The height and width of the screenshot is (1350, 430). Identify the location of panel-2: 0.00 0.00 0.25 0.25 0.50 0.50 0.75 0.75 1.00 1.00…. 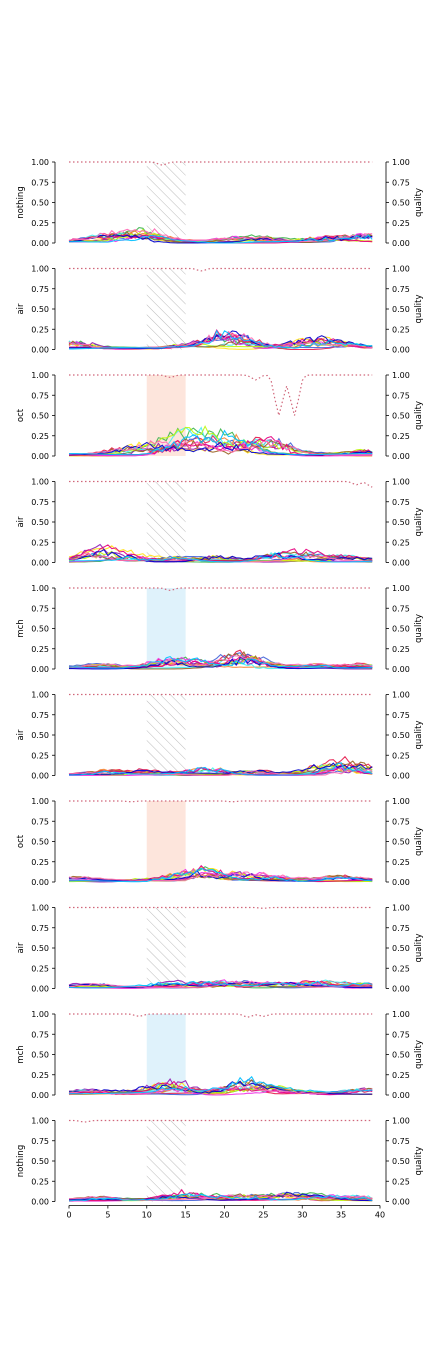
(220, 310).